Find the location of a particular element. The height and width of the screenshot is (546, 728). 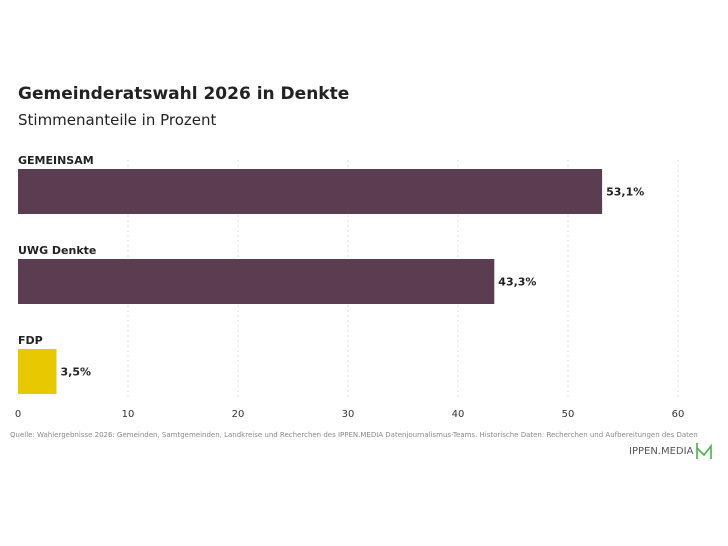

x-tick-label: 30 is located at coordinates (348, 414).